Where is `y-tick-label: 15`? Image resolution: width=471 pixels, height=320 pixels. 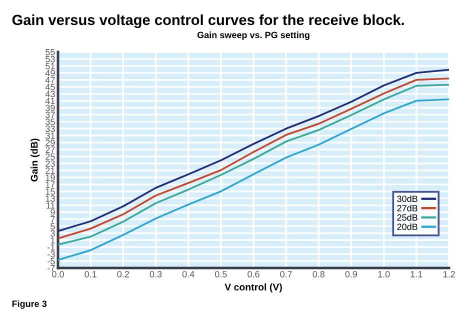 y-tick-label: 15 is located at coordinates (50, 191).